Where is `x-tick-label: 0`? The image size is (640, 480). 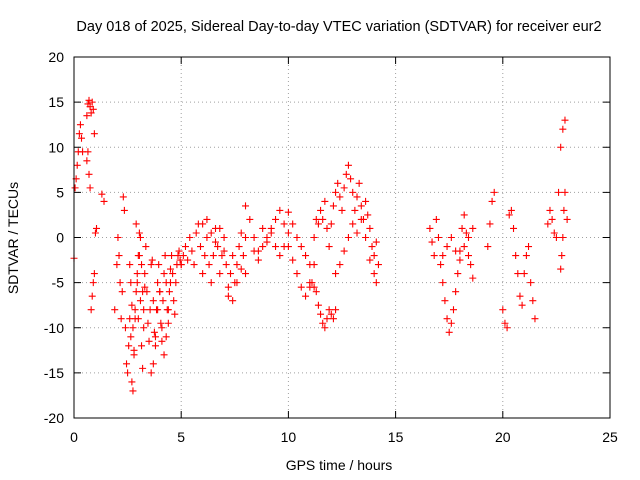
x-tick-label: 0 is located at coordinates (74, 437).